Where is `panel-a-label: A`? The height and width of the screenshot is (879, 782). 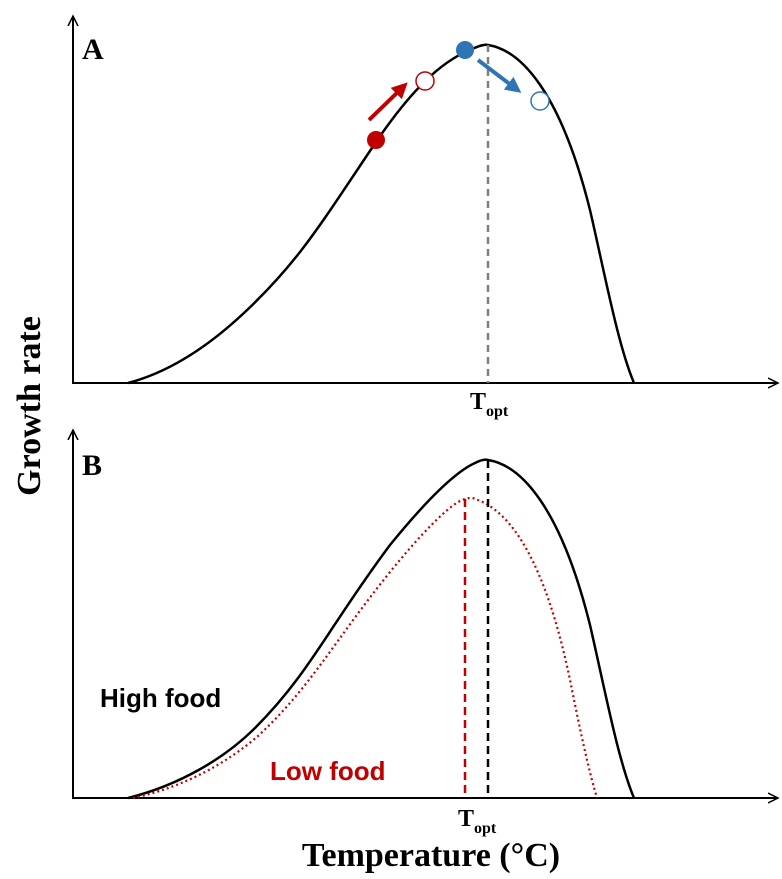
panel-a-label: A is located at coordinates (93, 49).